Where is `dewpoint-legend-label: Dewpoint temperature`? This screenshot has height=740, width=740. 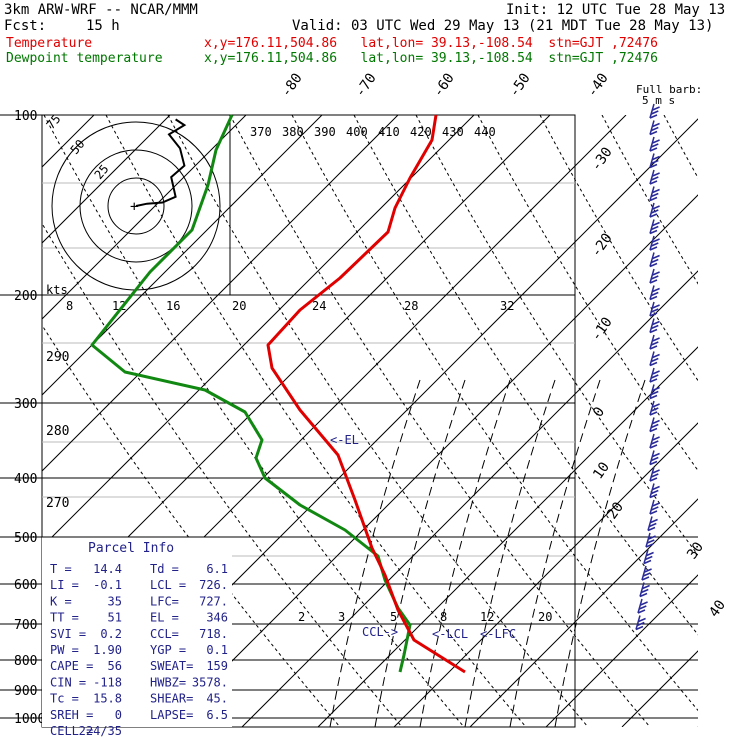 dewpoint-legend-label: Dewpoint temperature is located at coordinates (84, 58).